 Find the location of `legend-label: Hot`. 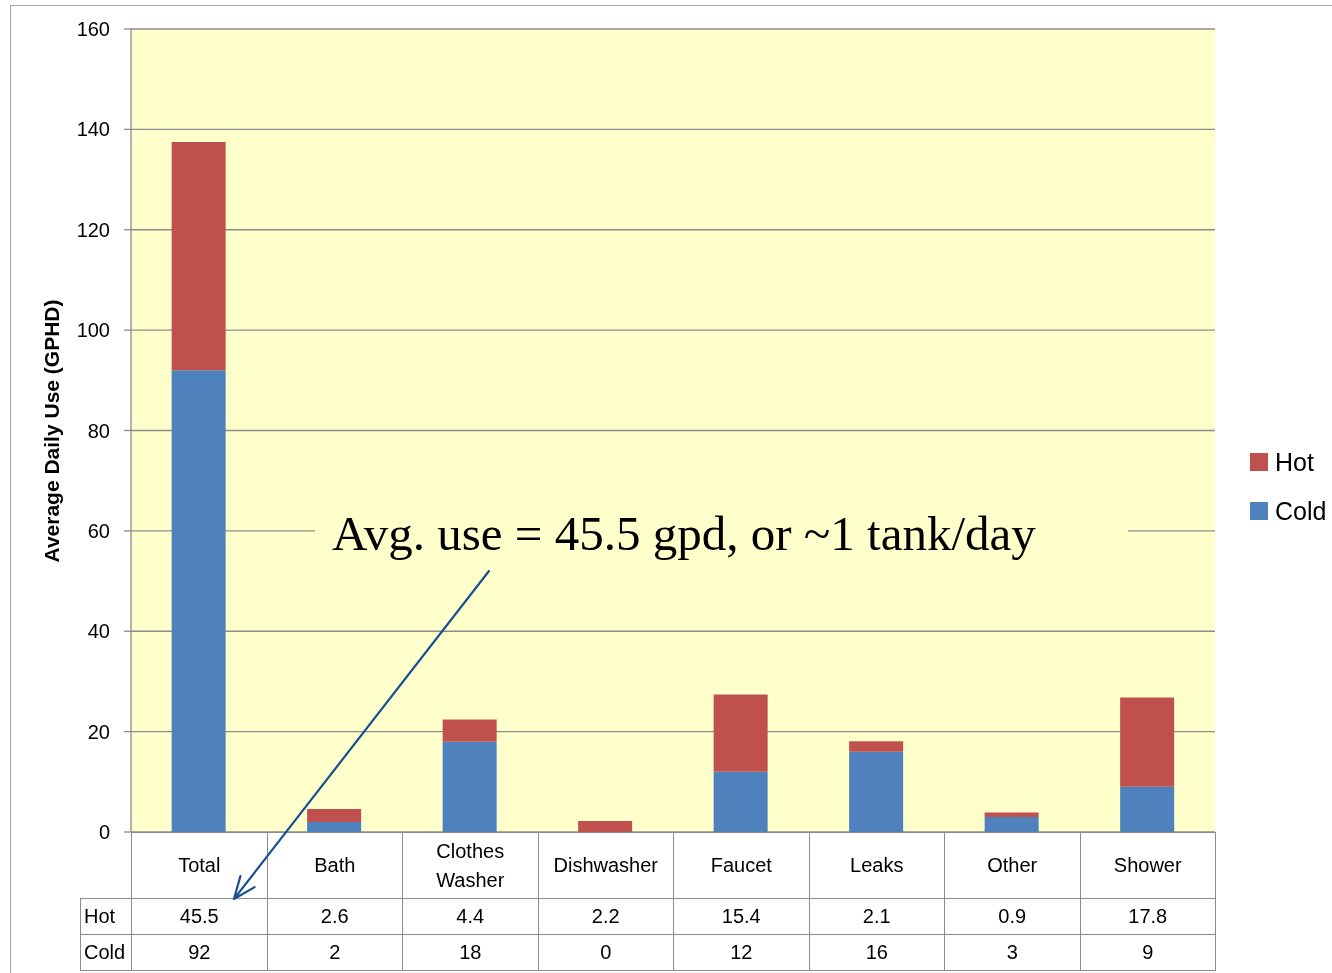

legend-label: Hot is located at coordinates (1294, 461).